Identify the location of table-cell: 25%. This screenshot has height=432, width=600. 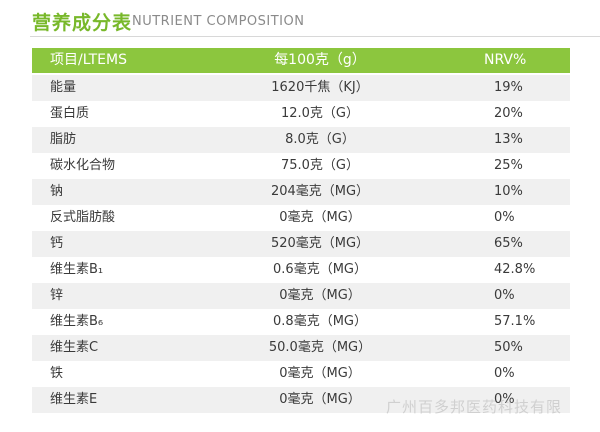
(508, 165).